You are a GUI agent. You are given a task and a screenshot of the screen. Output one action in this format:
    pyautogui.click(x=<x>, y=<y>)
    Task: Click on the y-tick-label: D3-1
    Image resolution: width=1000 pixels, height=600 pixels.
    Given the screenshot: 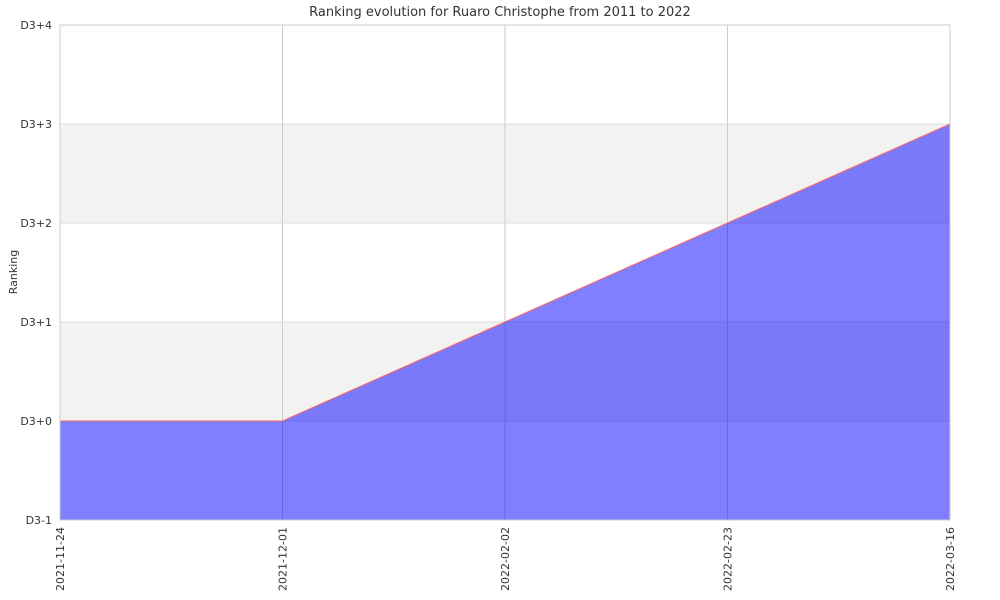 What is the action you would take?
    pyautogui.click(x=39, y=520)
    